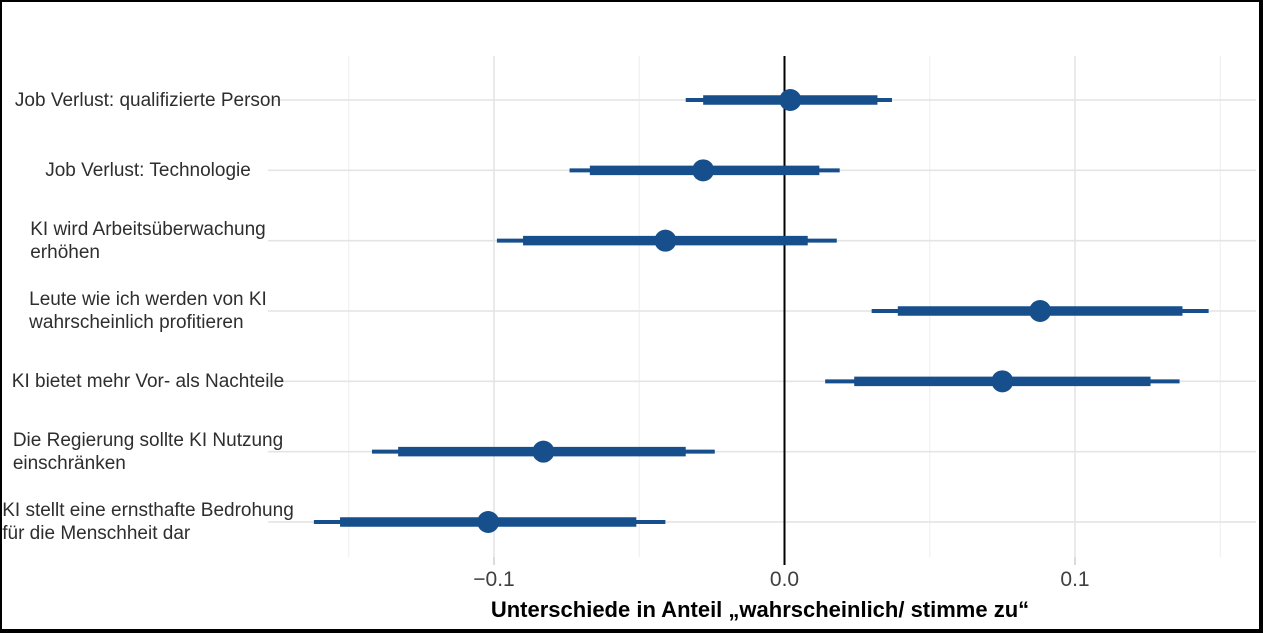 The width and height of the screenshot is (1263, 633). What do you see at coordinates (1075, 579) in the screenshot?
I see `x-tick-label: 0.1` at bounding box center [1075, 579].